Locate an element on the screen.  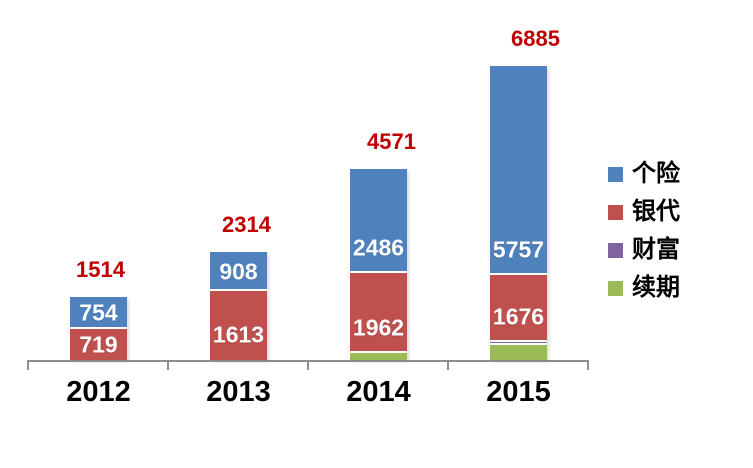
category-label-2014: 2014 is located at coordinates (378, 392).